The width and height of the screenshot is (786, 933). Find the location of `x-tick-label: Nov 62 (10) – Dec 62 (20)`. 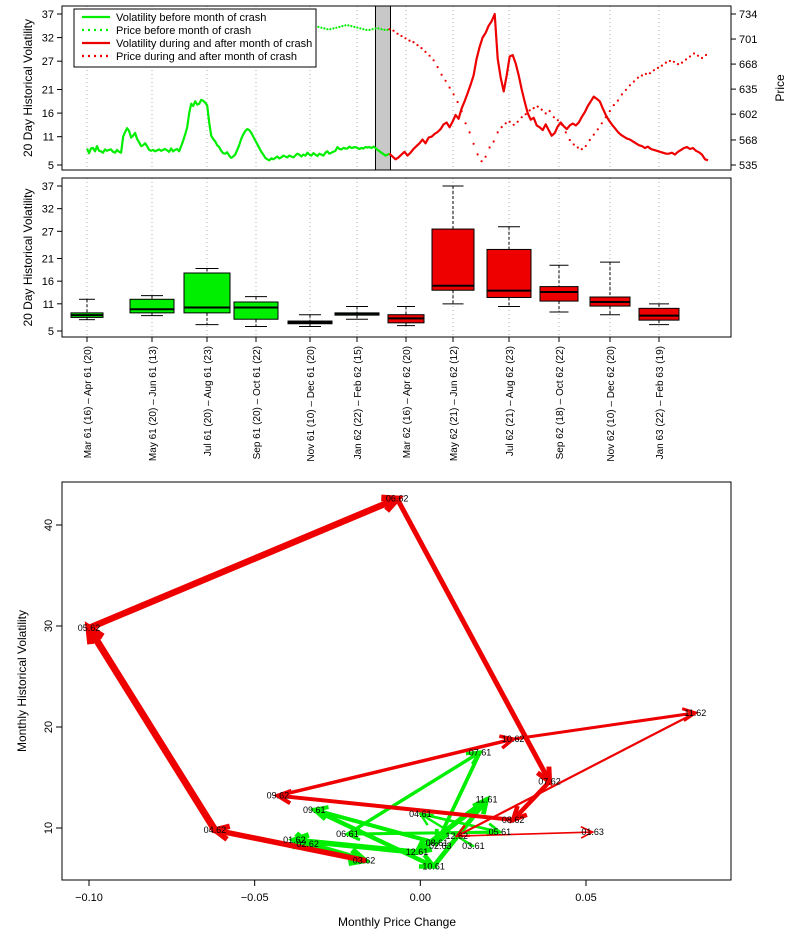

x-tick-label: Nov 62 (10) – Dec 62 (20) is located at coordinates (611, 404).